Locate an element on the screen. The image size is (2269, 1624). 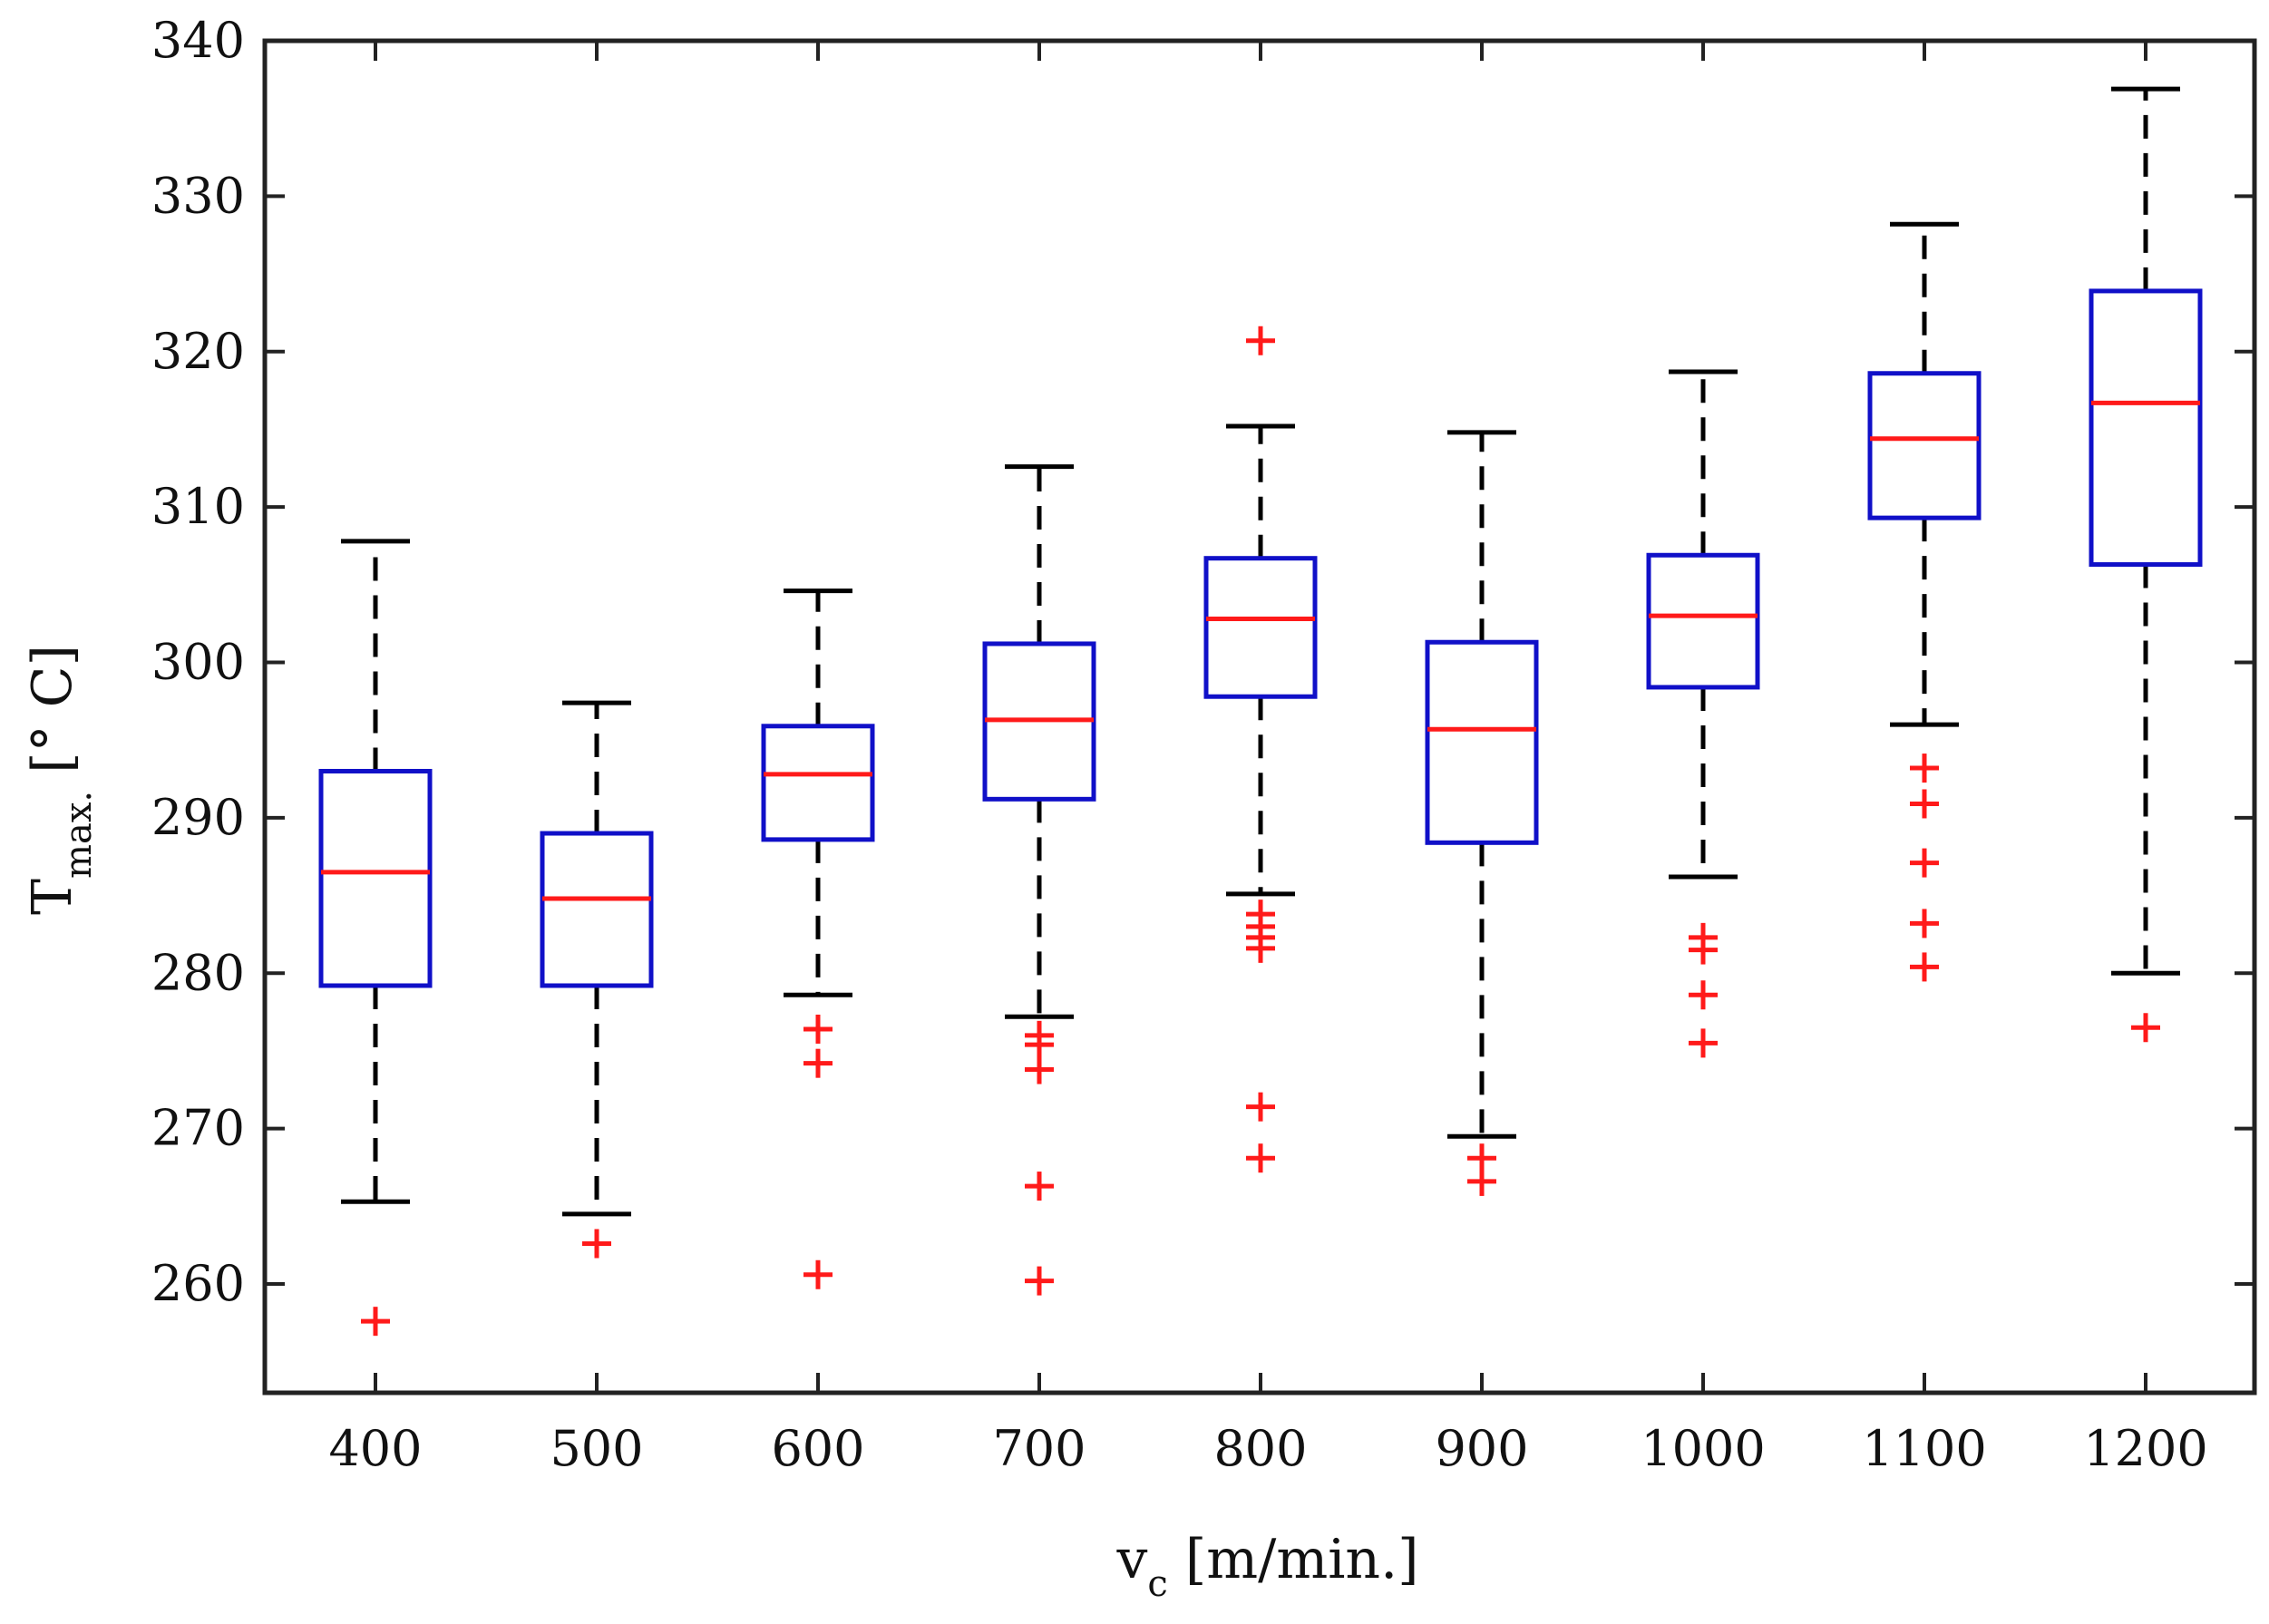
x-axis-label: vc [m/min.] is located at coordinates (1266, 1566).